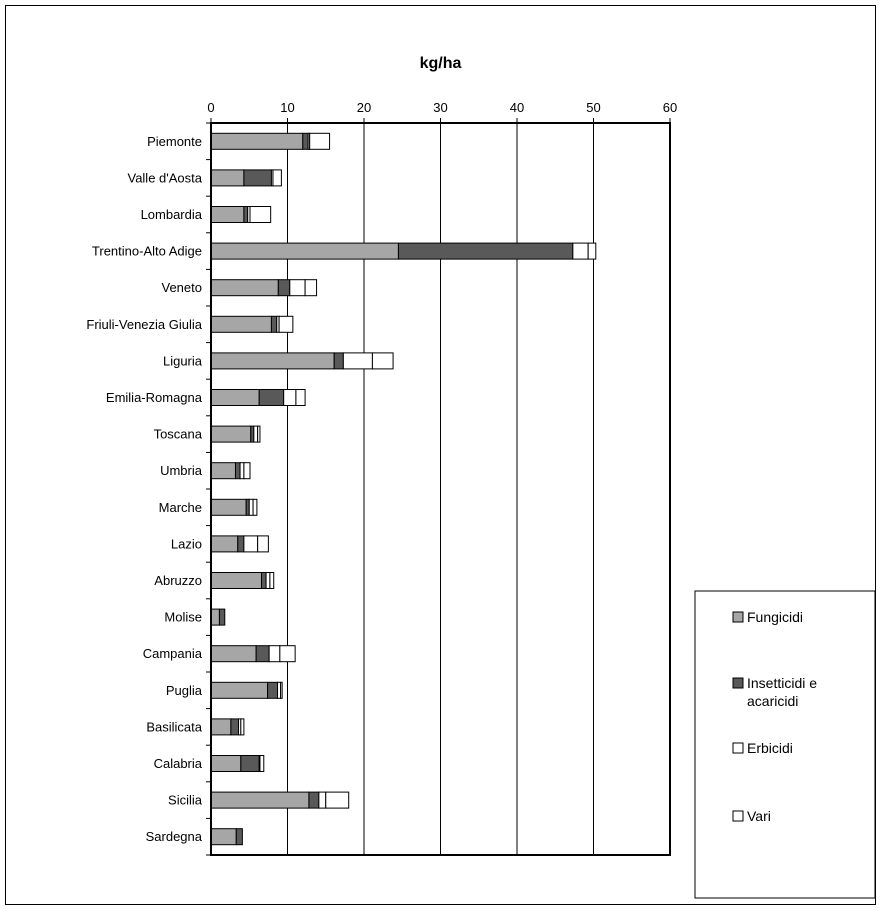  Describe the element at coordinates (775, 617) in the screenshot. I see `legend-label: Fungicidi` at that location.